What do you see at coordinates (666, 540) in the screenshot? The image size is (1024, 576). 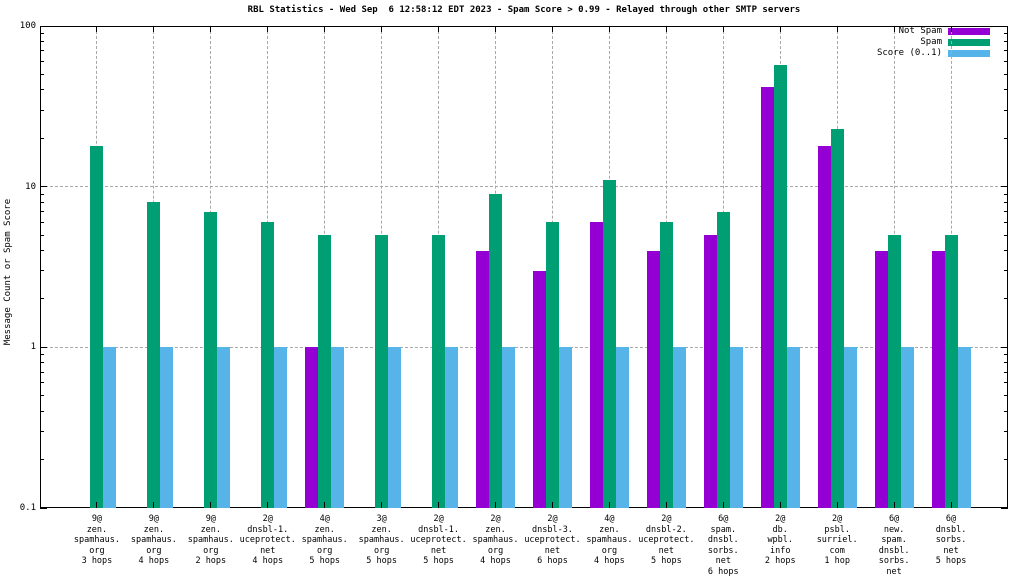 I see `x-category-label: 2@ dnsbl-2. uceprotect. net 5 hops` at bounding box center [666, 540].